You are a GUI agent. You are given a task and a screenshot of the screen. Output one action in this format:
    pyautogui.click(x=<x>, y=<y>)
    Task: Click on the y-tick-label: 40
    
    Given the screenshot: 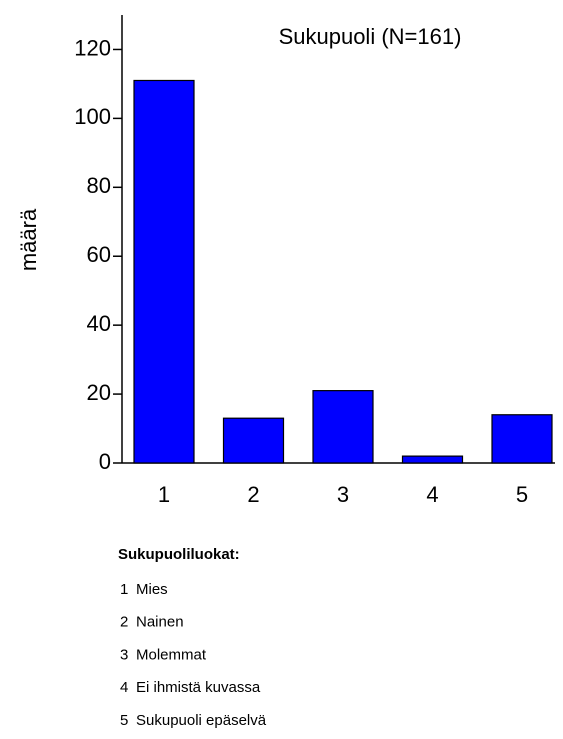 What is the action you would take?
    pyautogui.click(x=99, y=323)
    